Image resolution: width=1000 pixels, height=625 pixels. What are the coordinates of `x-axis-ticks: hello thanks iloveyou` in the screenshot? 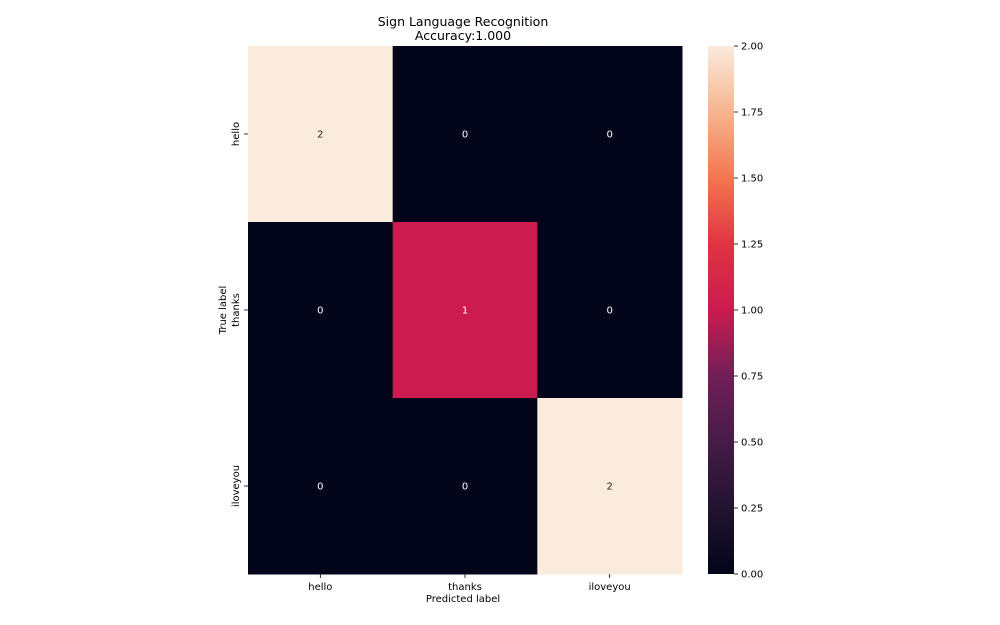 It's located at (469, 583).